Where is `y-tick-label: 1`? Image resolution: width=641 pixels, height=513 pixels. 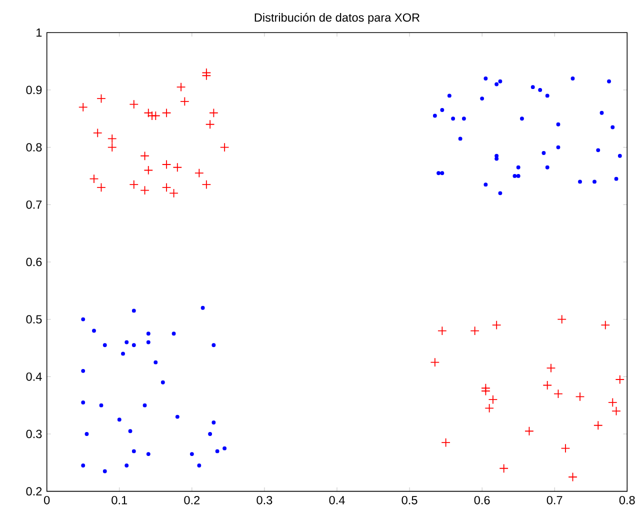 y-tick-label: 1 is located at coordinates (39, 32).